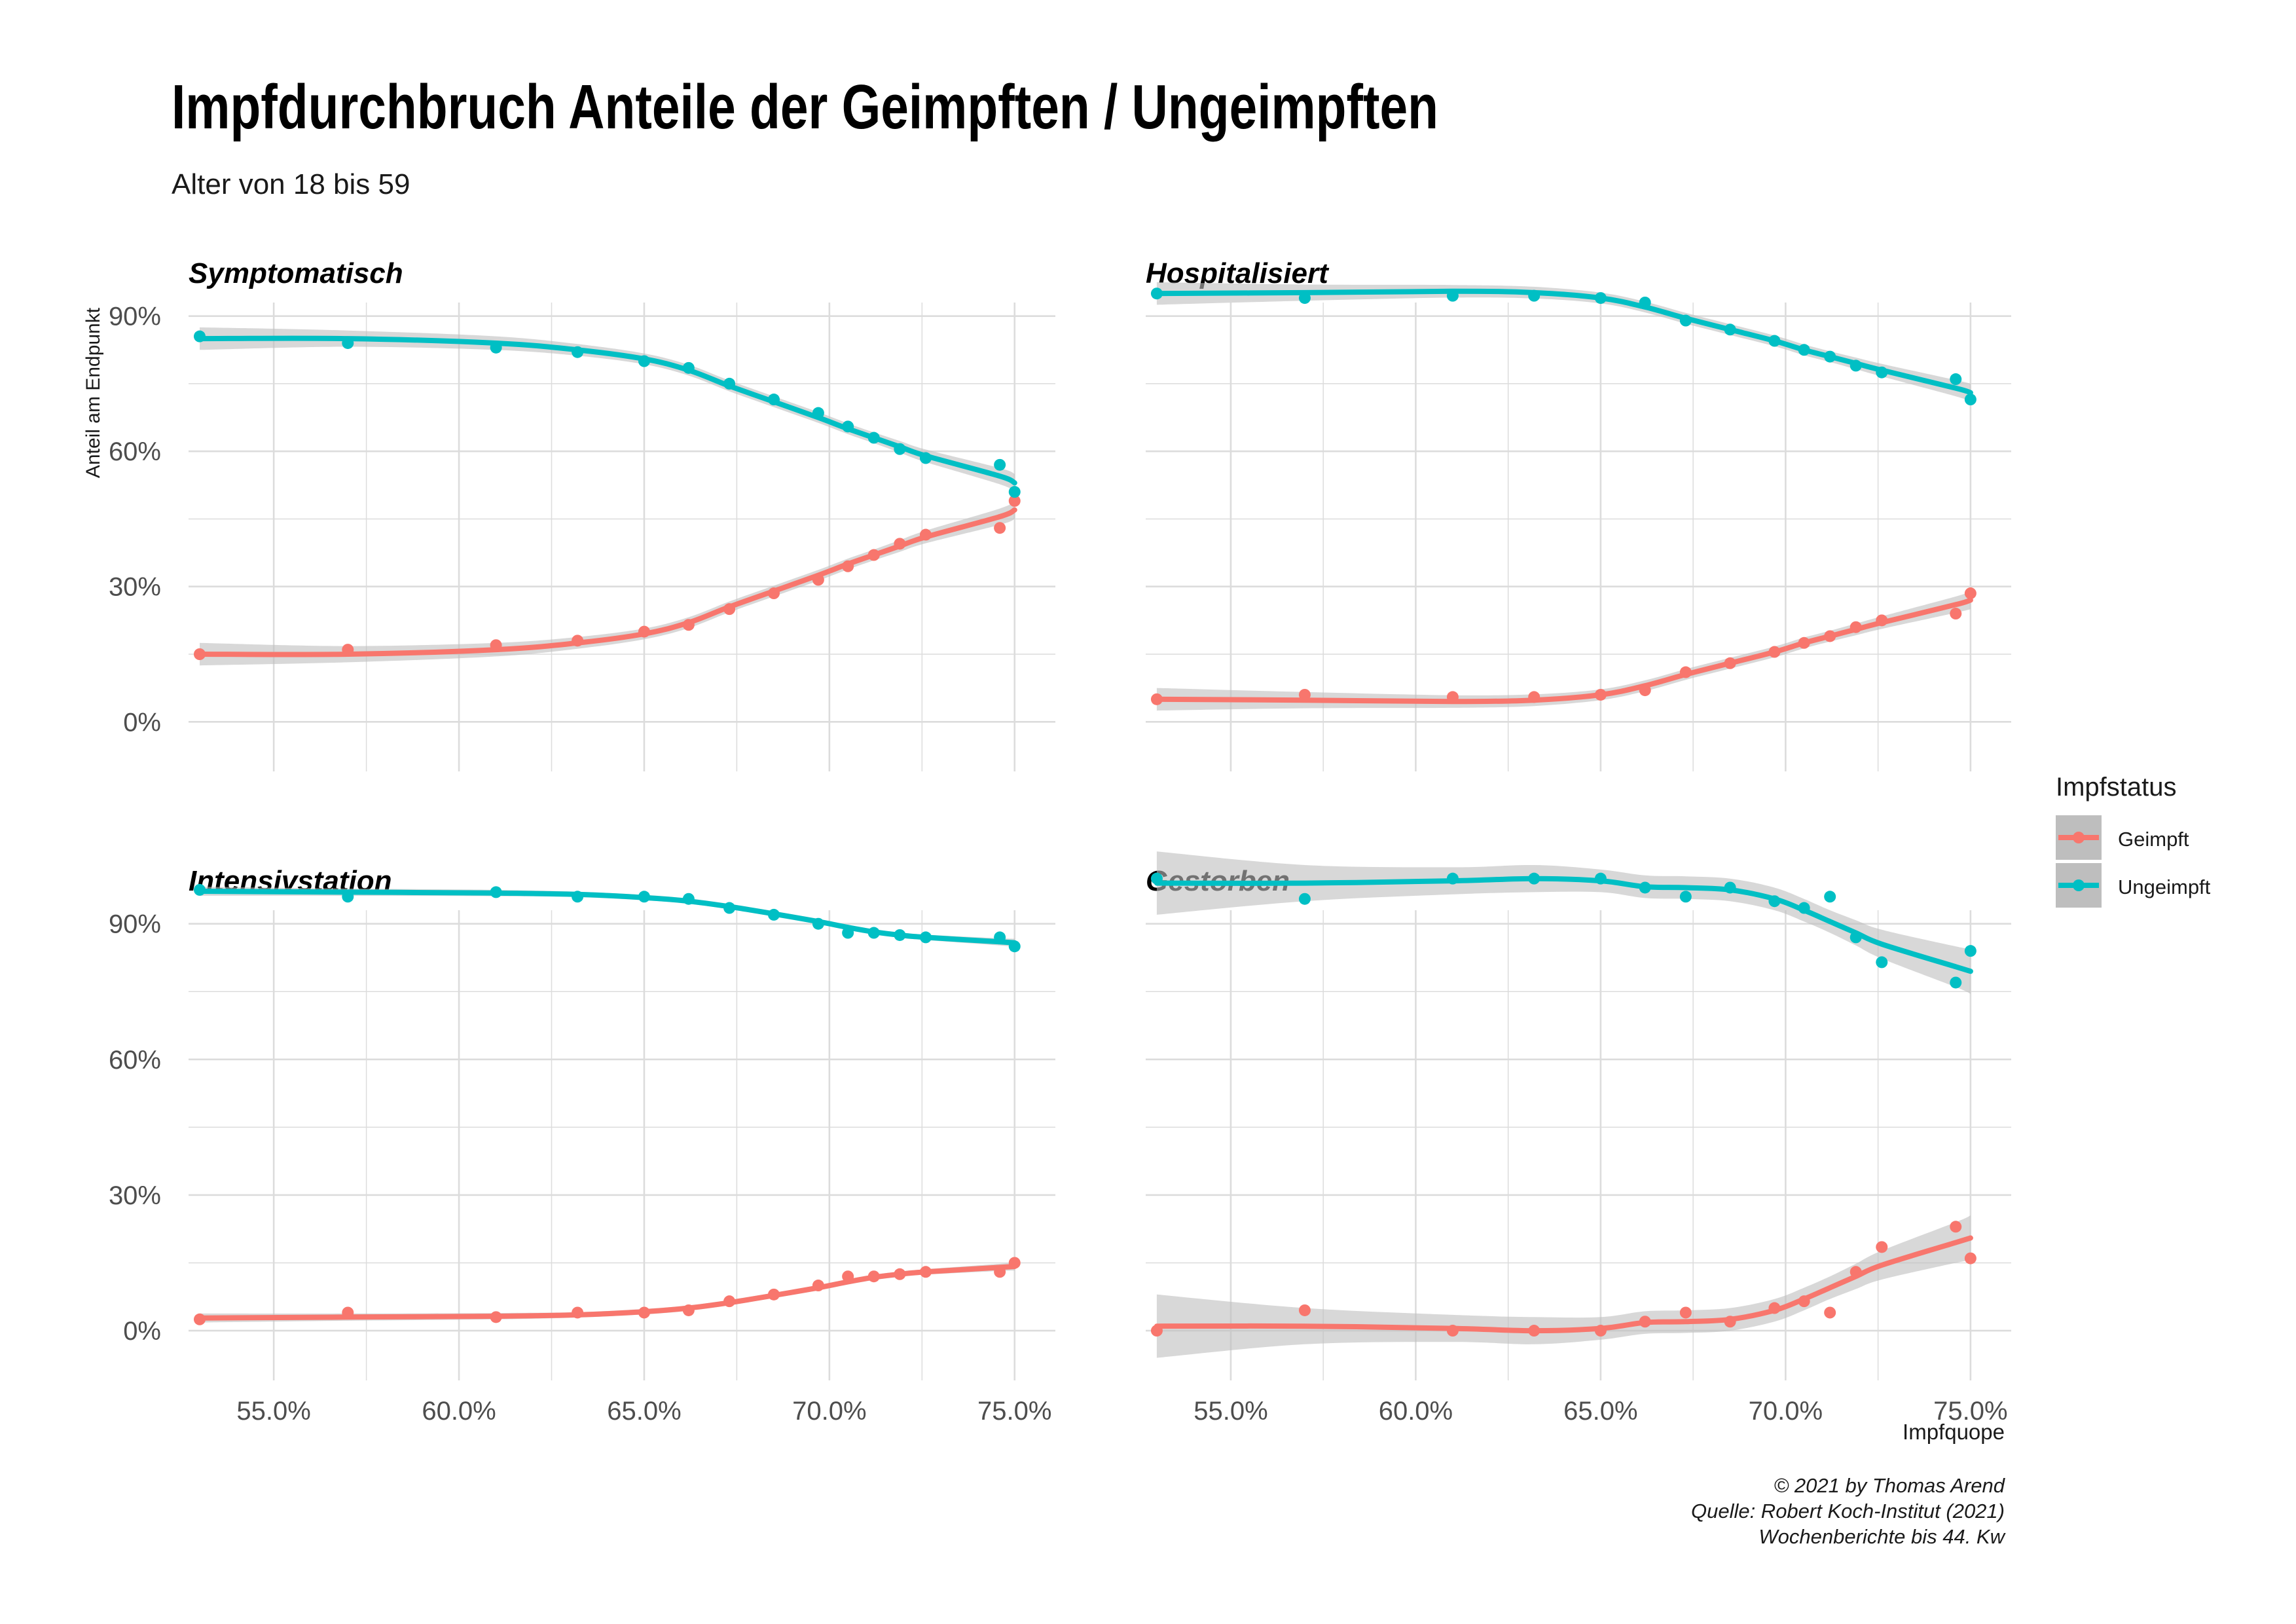  Describe the element at coordinates (1014, 1411) in the screenshot. I see `x-tick-label: 75.0%` at that location.